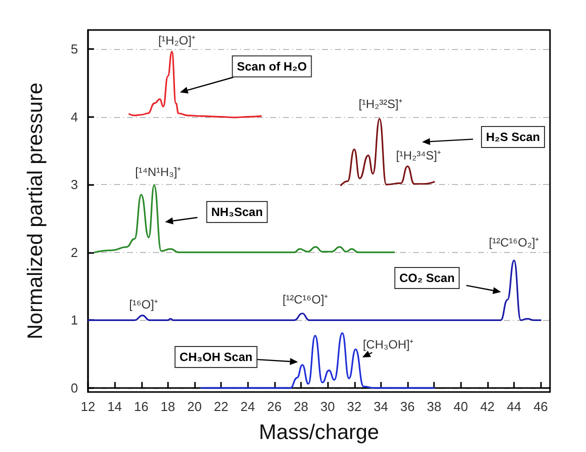 Image resolution: width=586 pixels, height=452 pixels. I want to click on annotation: [CH₃OH]⁺, so click(388, 344).